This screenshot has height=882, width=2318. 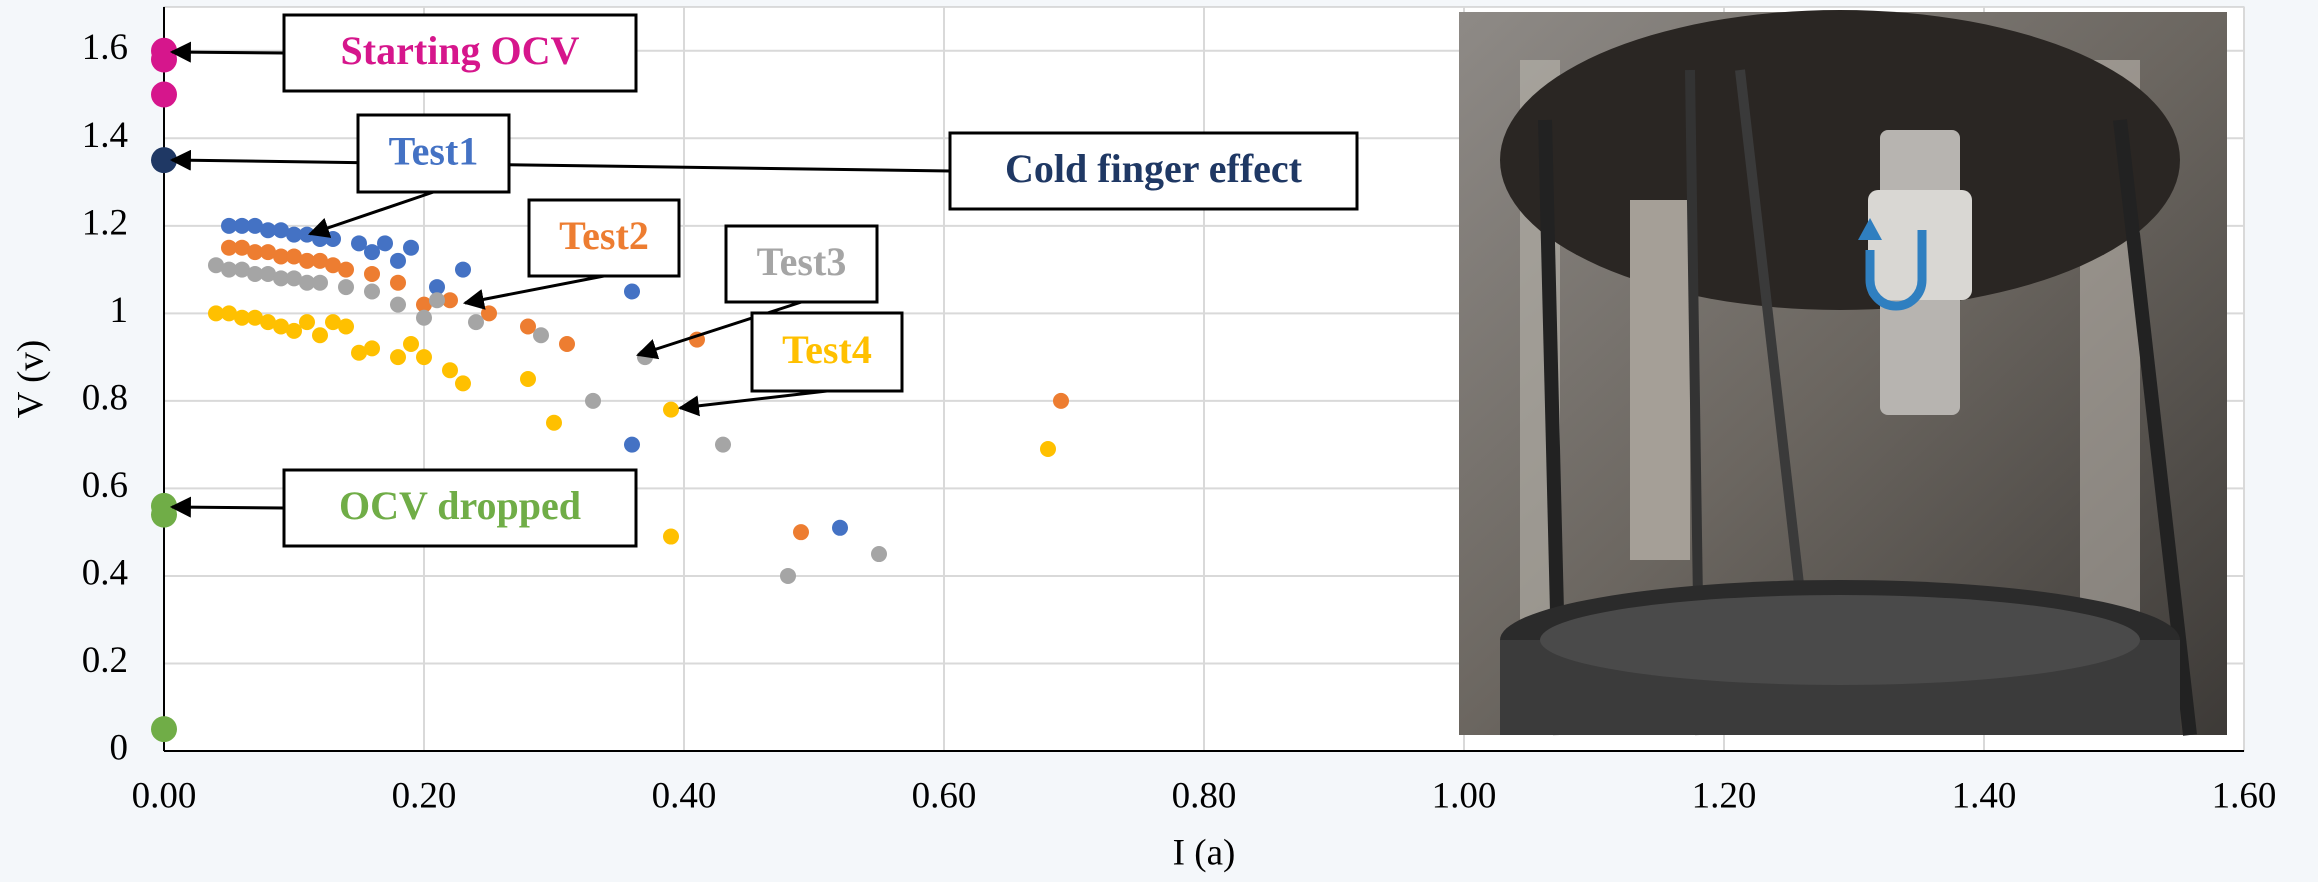 I want to click on annotation-label: Cold finger effect, so click(x=1154, y=168).